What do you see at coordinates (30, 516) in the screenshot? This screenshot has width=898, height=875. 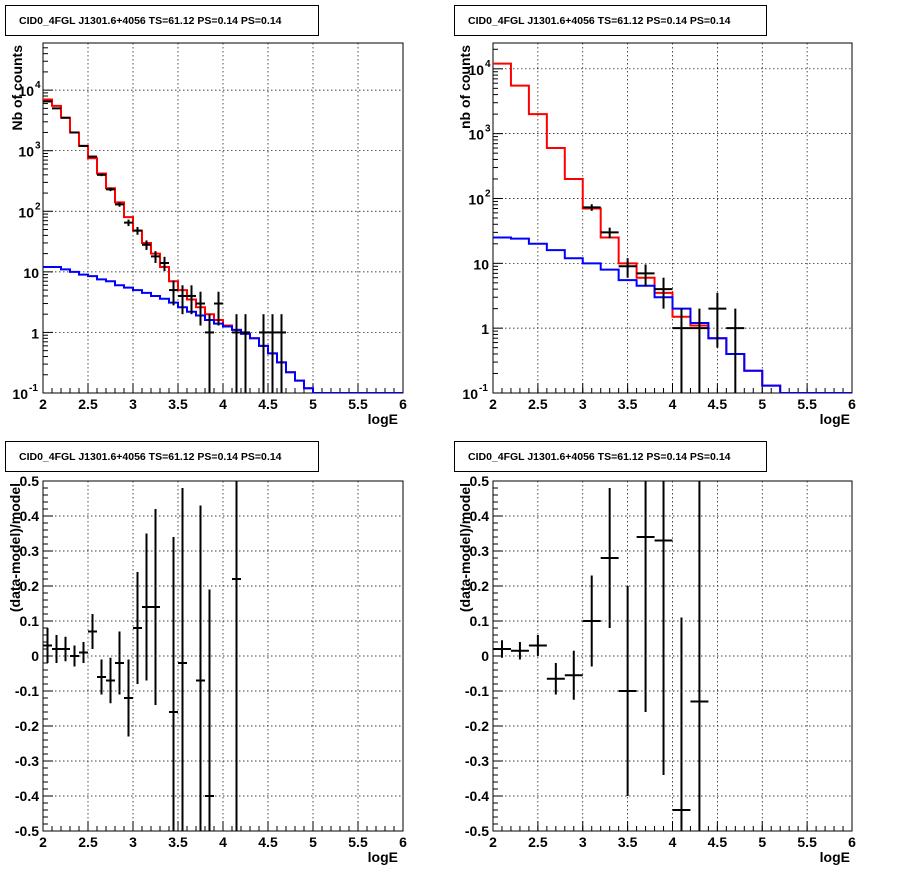 I see `y-tick-label: 0.4` at bounding box center [30, 516].